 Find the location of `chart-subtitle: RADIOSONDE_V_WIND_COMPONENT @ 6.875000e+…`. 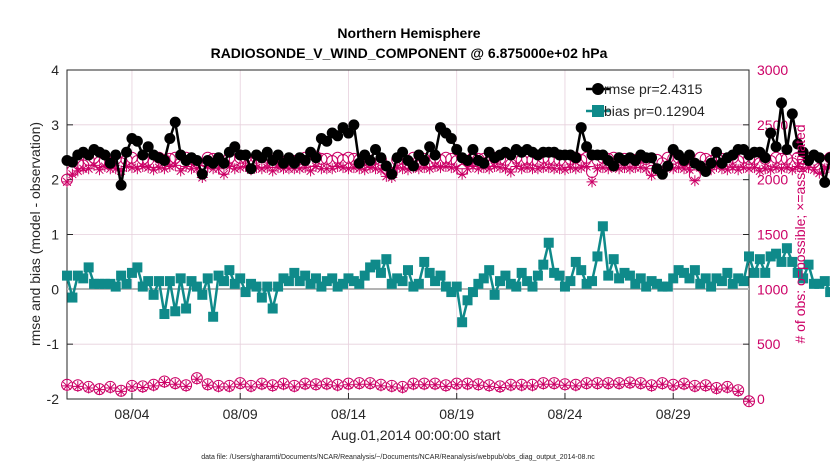

chart-subtitle: RADIOSONDE_V_WIND_COMPONENT @ 6.875000e+… is located at coordinates (409, 53).